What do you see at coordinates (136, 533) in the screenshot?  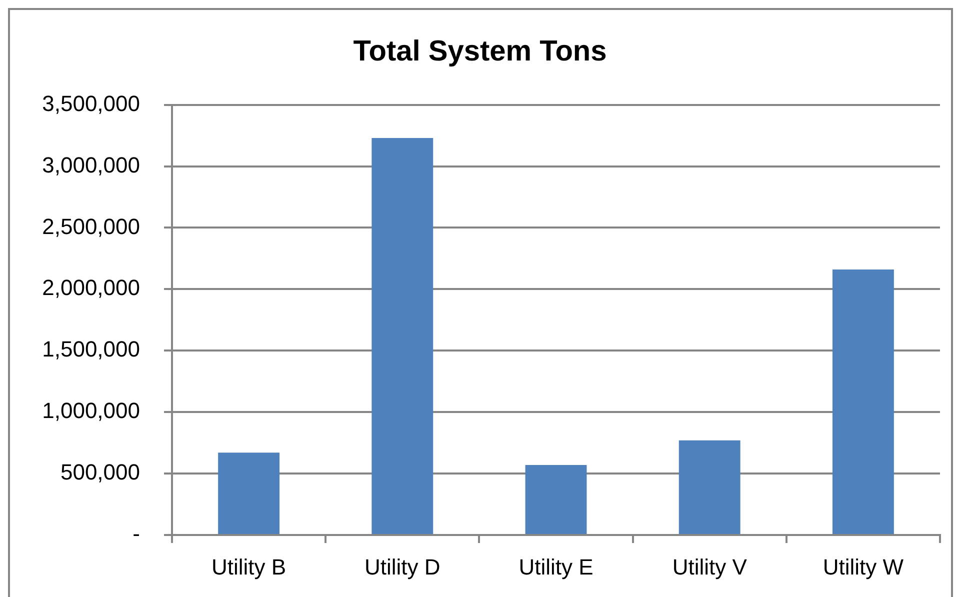 I see `y-tick-label: -` at bounding box center [136, 533].